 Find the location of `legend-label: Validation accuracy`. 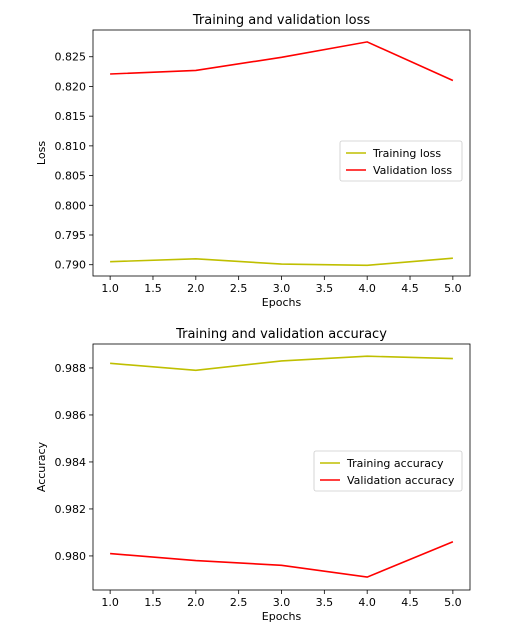

legend-label: Validation accuracy is located at coordinates (401, 480).